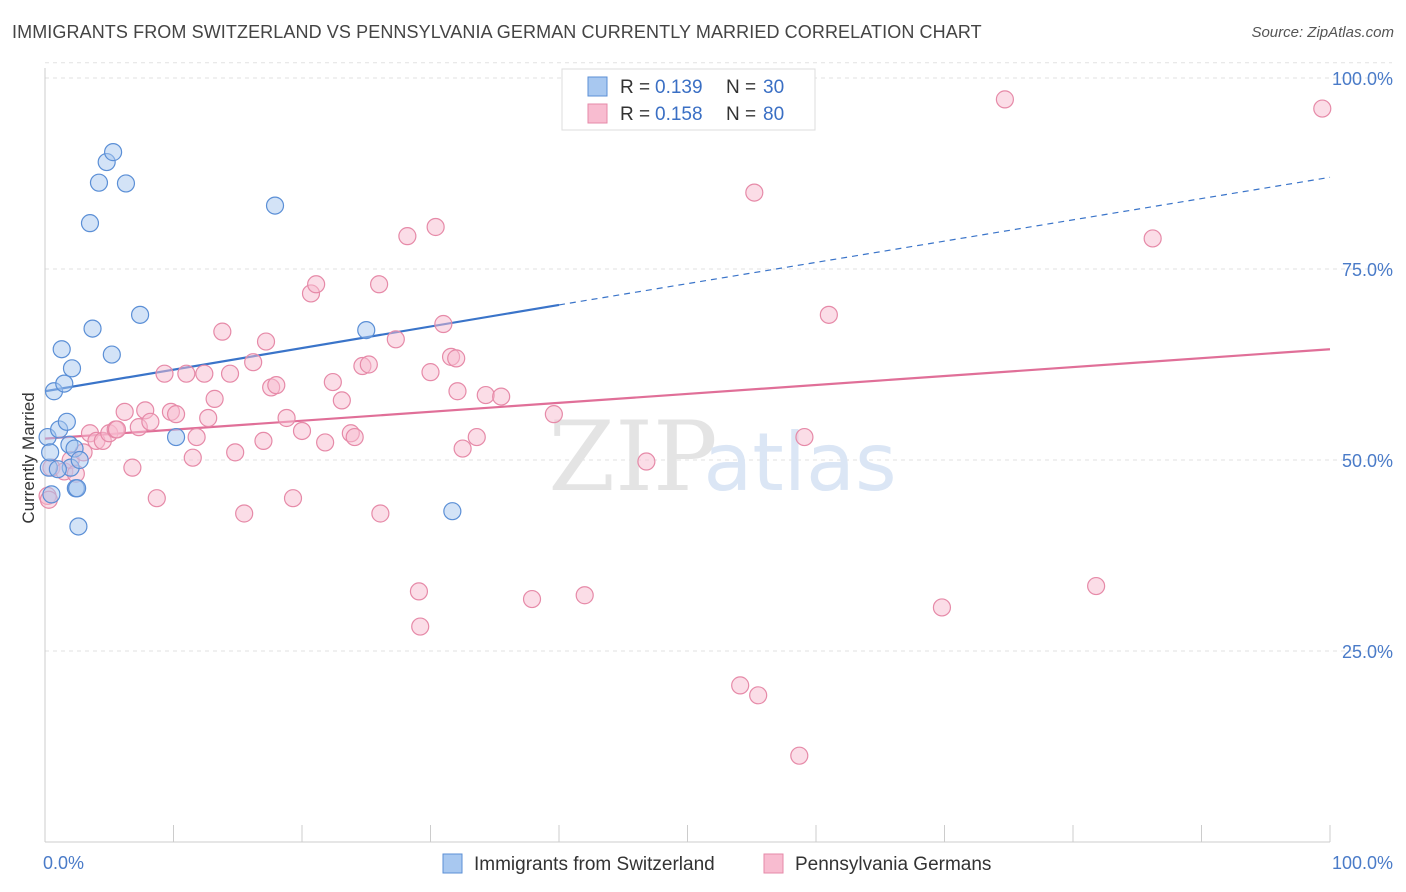  What do you see at coordinates (635, 87) in the screenshot?
I see `legend-r-label-0: R =` at bounding box center [635, 87].